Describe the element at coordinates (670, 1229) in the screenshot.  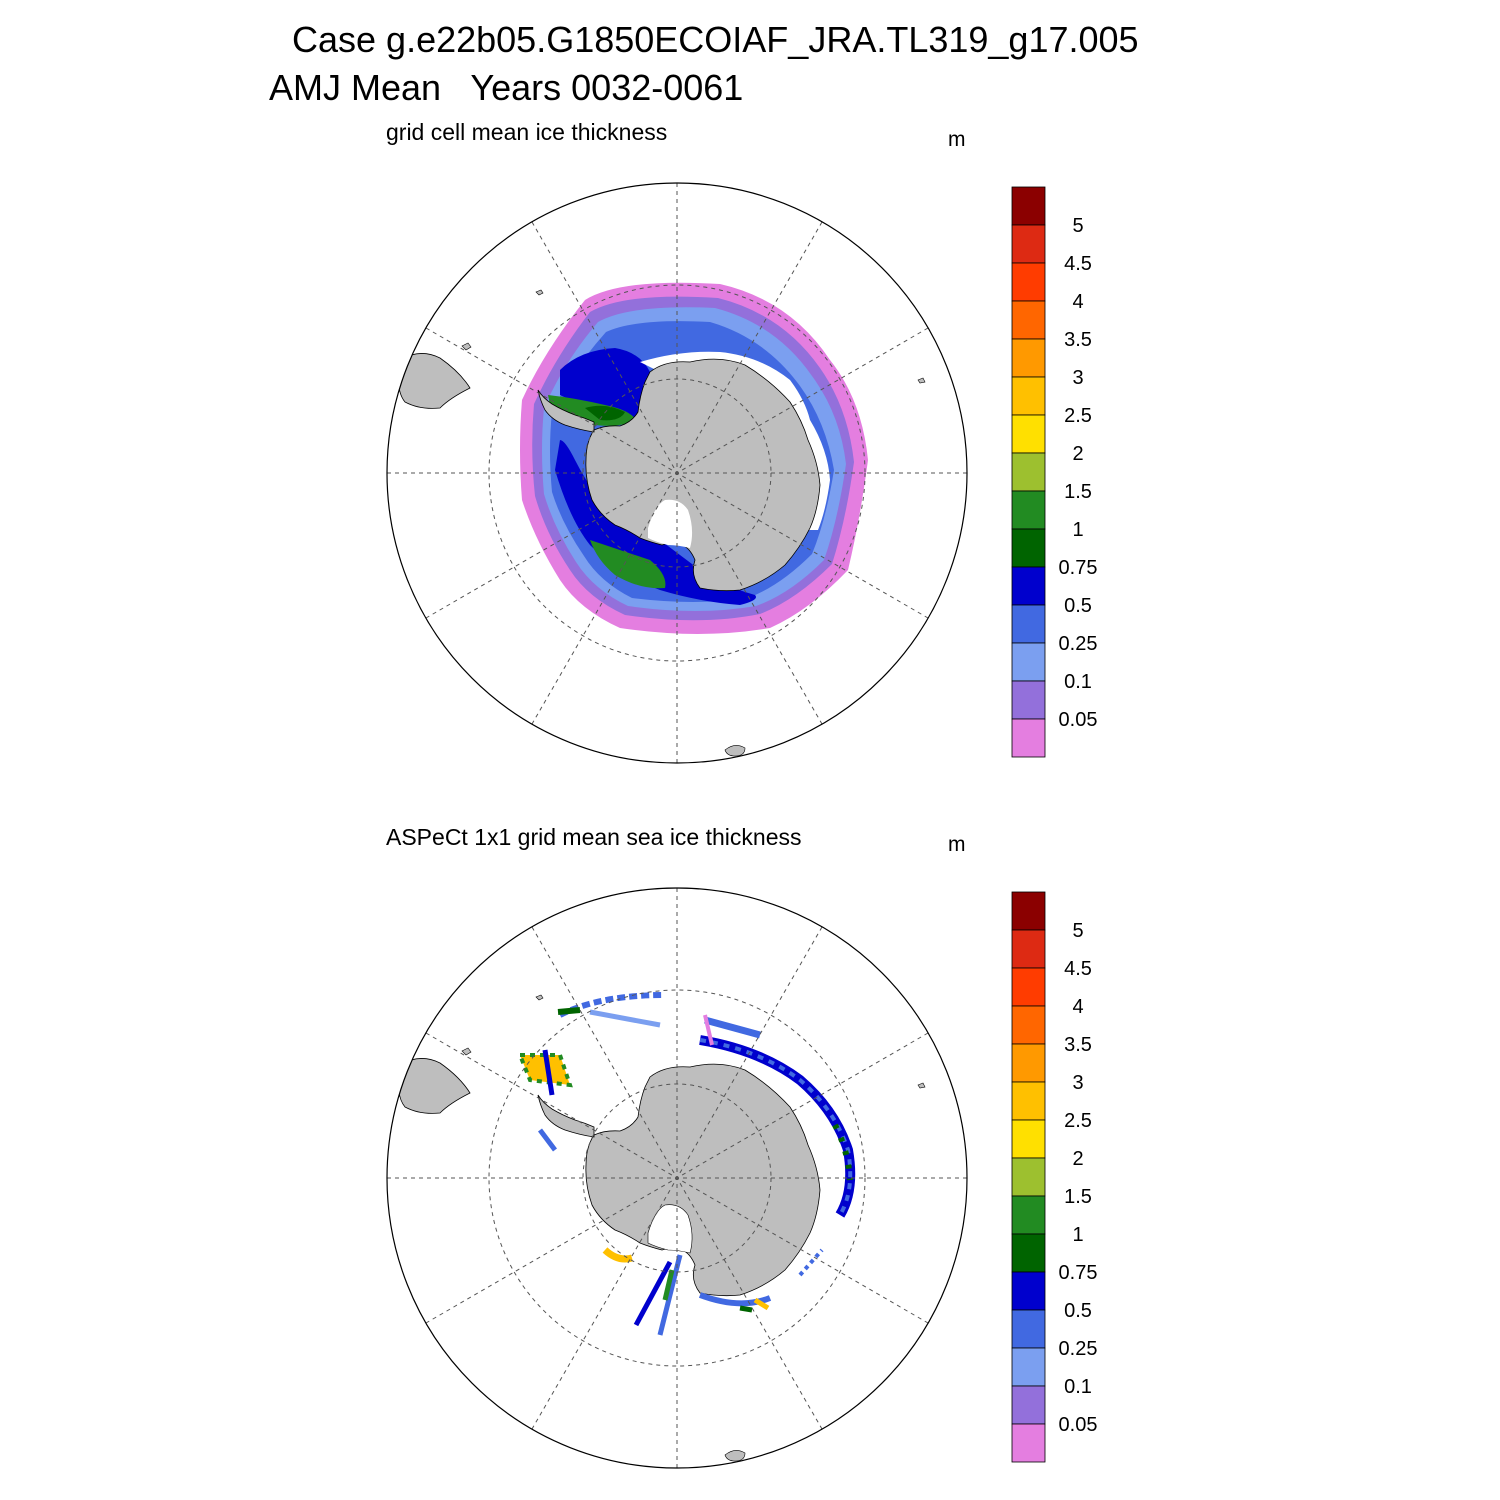
I see `panel2-ross-ice-shelf` at that location.